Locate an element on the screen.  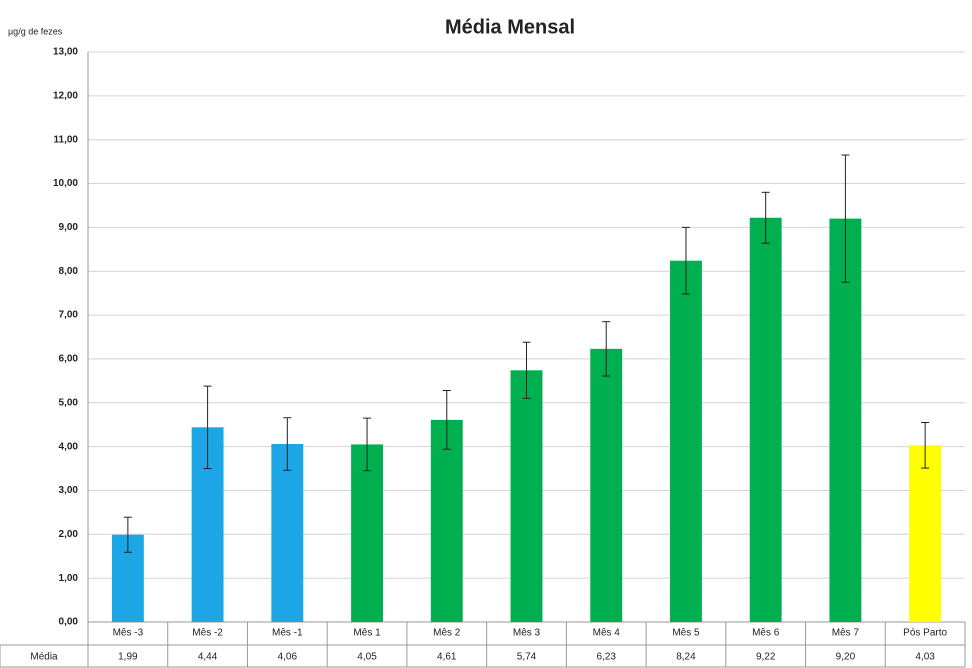
y-tick-label: 8,00 is located at coordinates (69, 271).